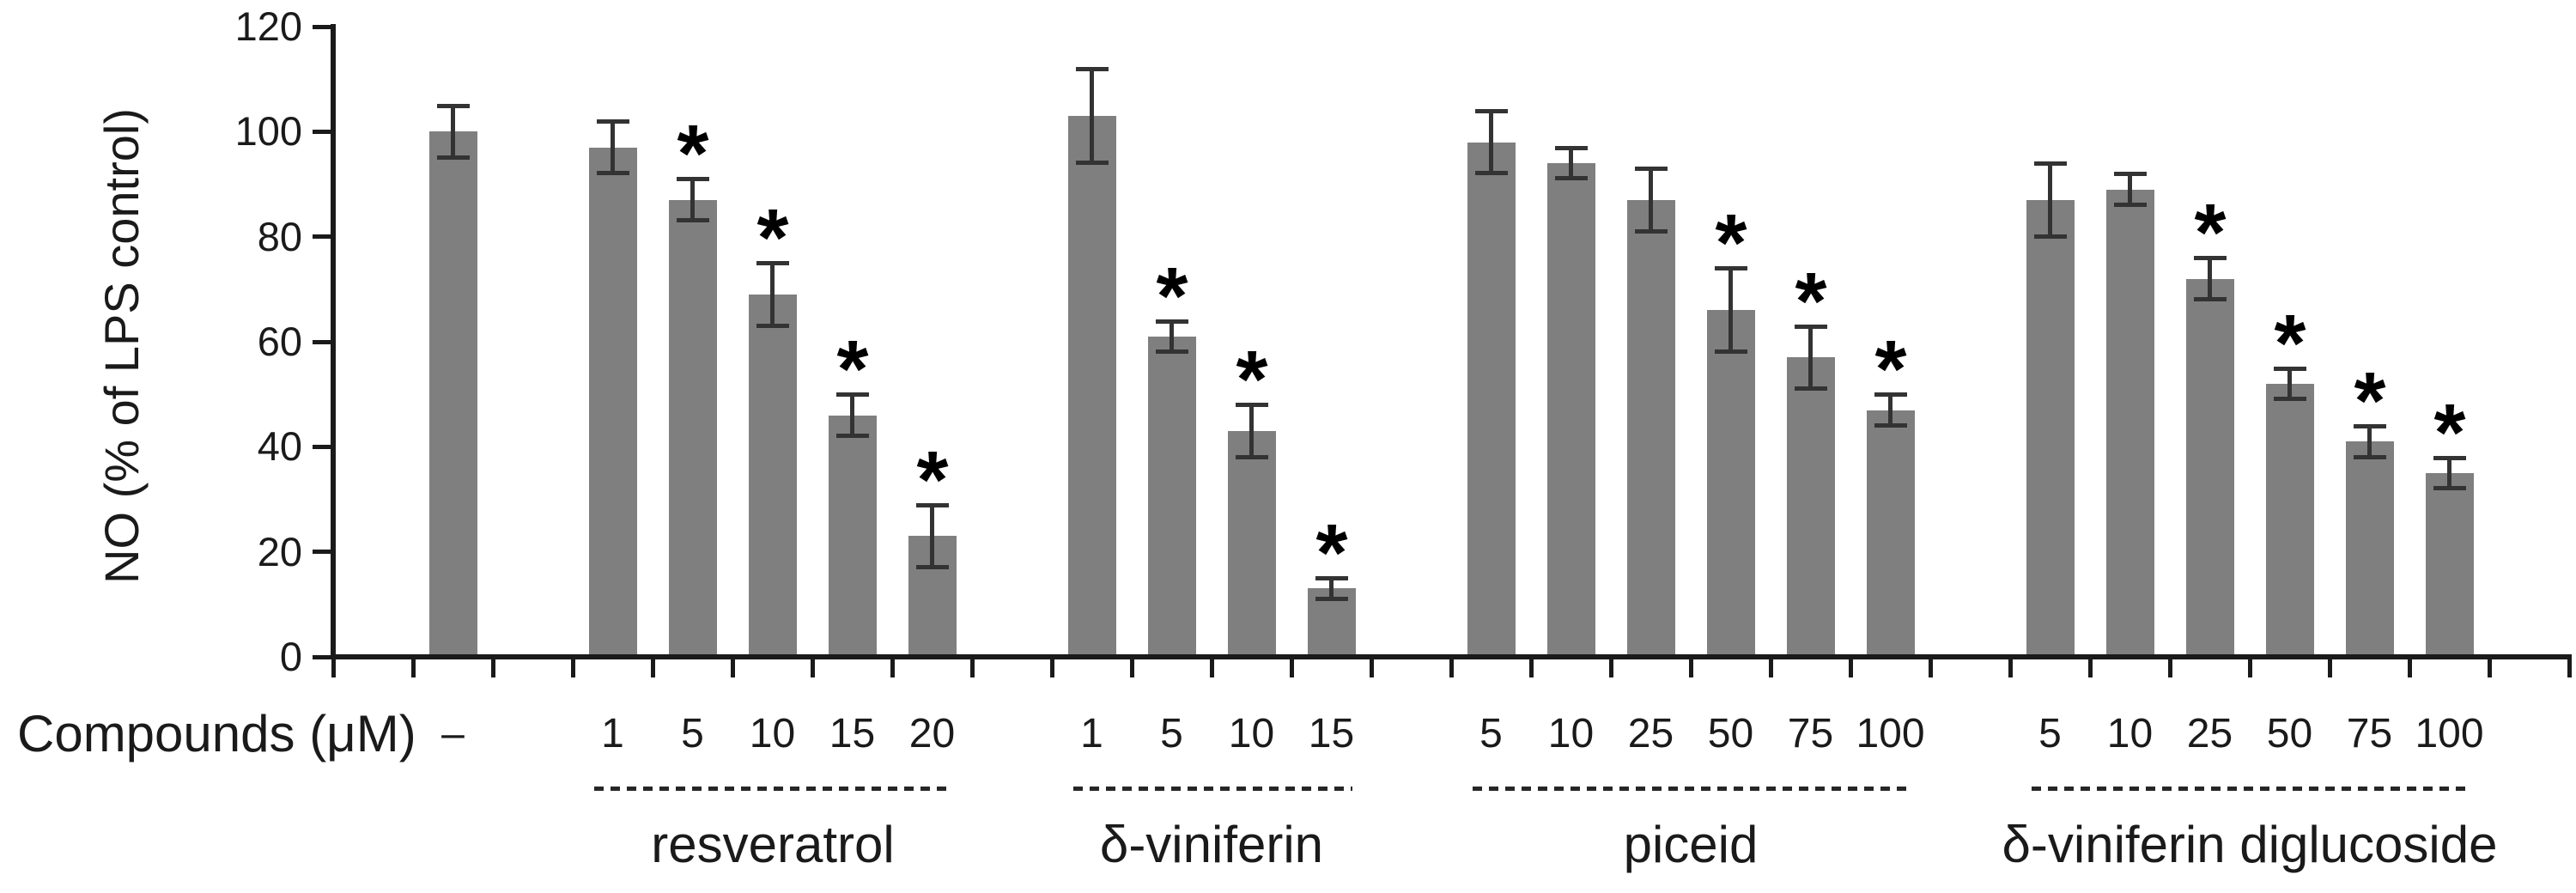 This screenshot has width=2576, height=893. What do you see at coordinates (612, 733) in the screenshot?
I see `concentration-label: 1` at bounding box center [612, 733].